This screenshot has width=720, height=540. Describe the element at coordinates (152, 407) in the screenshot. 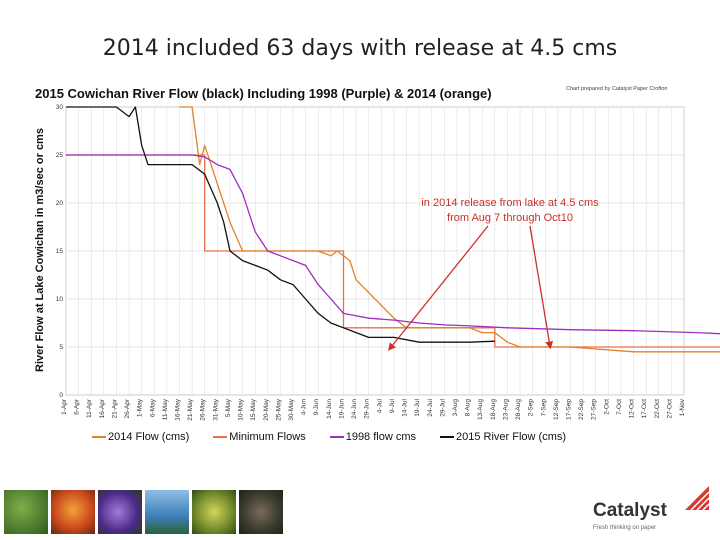

I see `x-tick-label: 6-May` at that location.